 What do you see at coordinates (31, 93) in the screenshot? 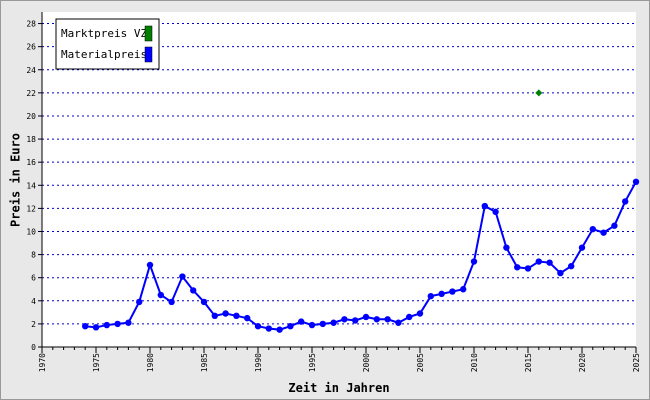
I see `y-tick-label: 22` at bounding box center [31, 93].